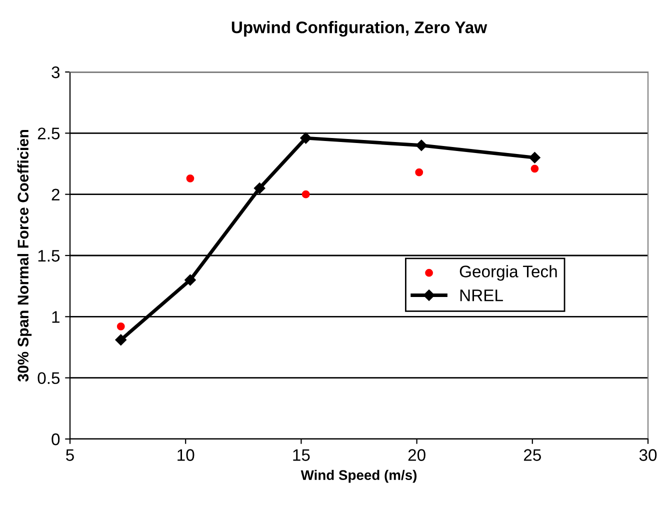  Describe the element at coordinates (49, 378) in the screenshot. I see `y-tick-label: 0.5` at that location.